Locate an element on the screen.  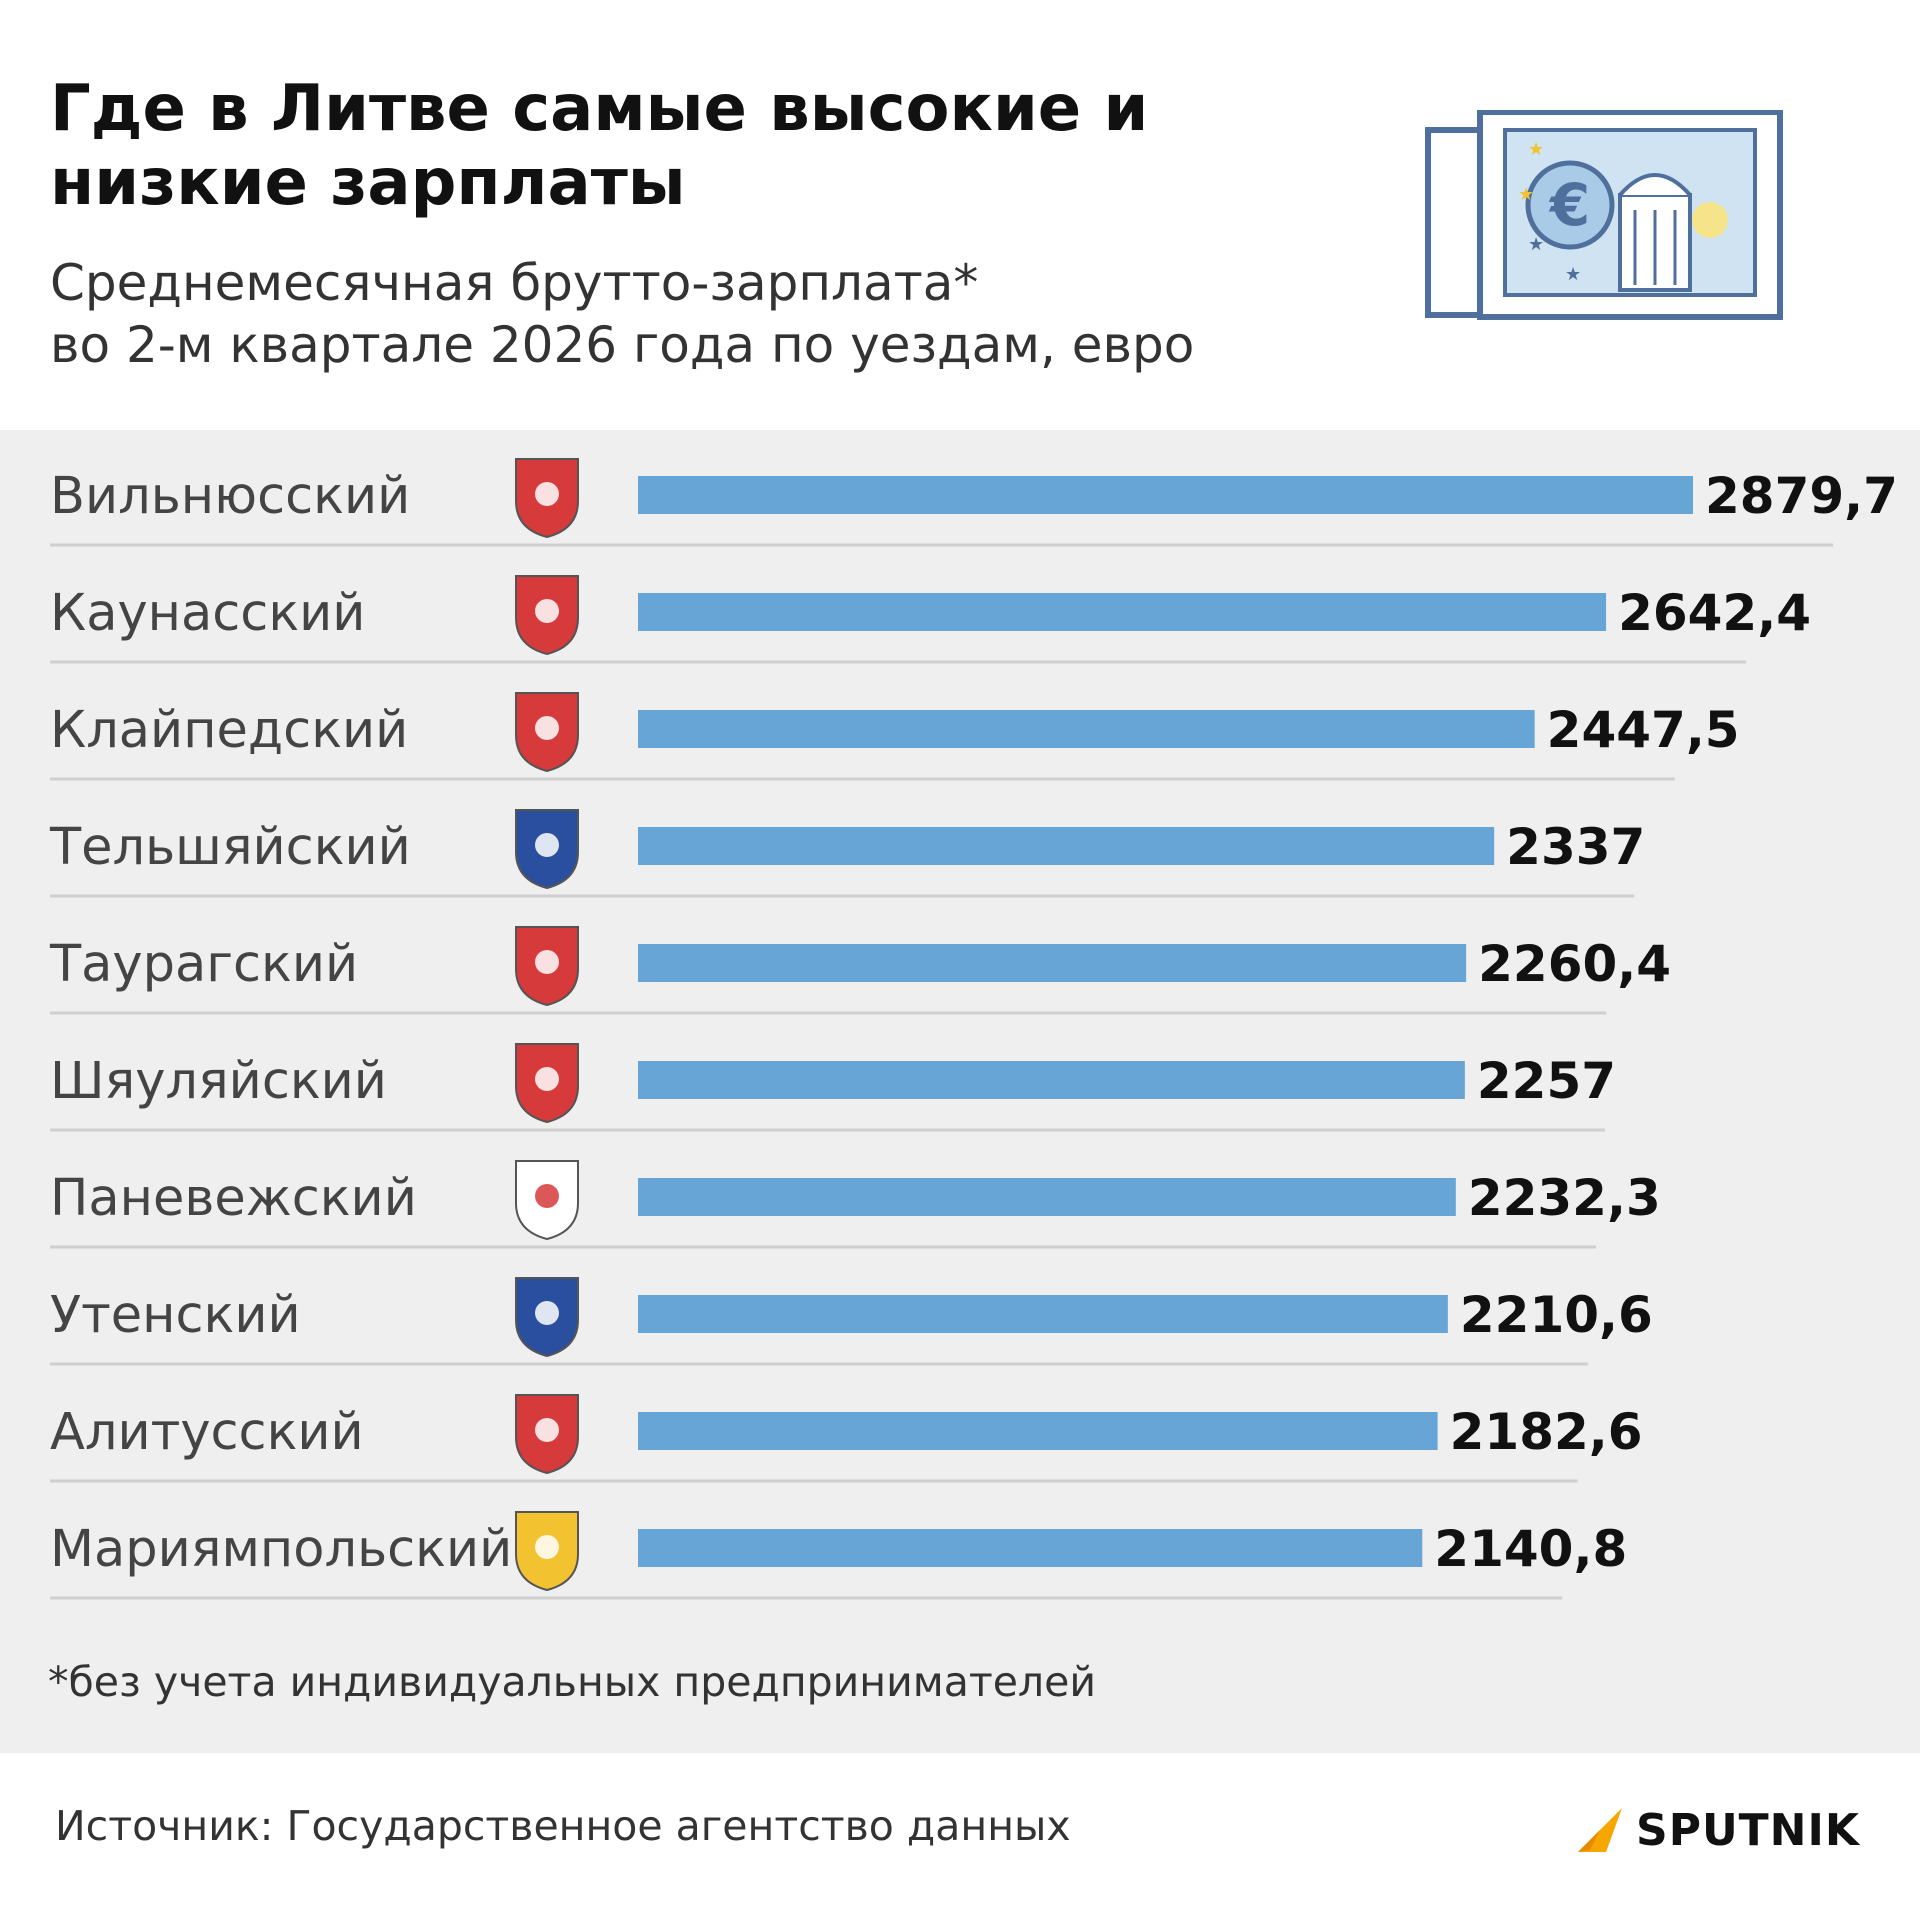
sputnik-logo-icon is located at coordinates (1600, 1830).